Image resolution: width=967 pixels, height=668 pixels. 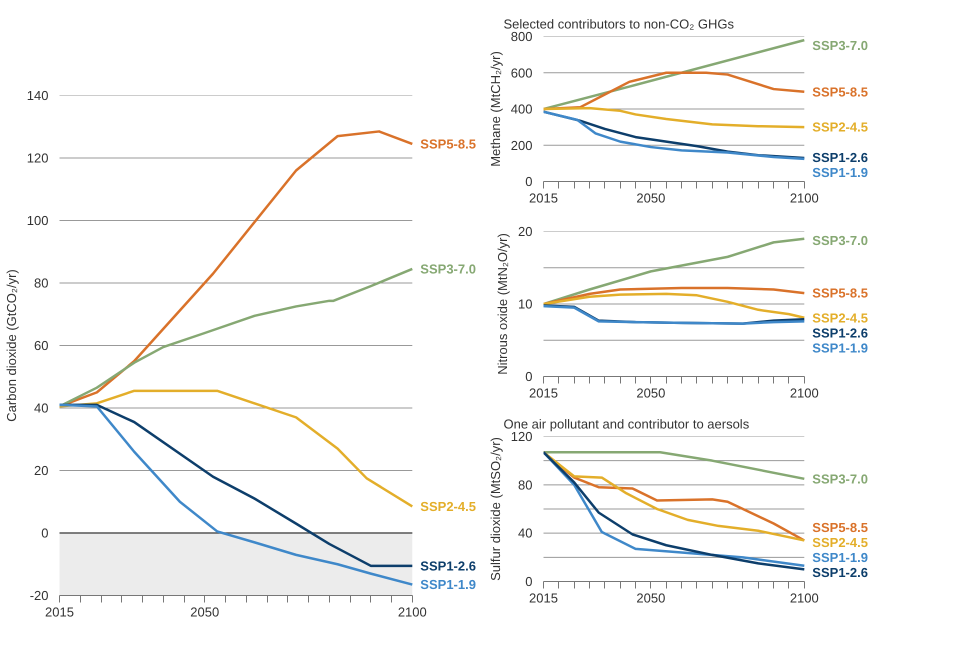 What do you see at coordinates (525, 304) in the screenshot?
I see `y-tick-label: 10` at bounding box center [525, 304].